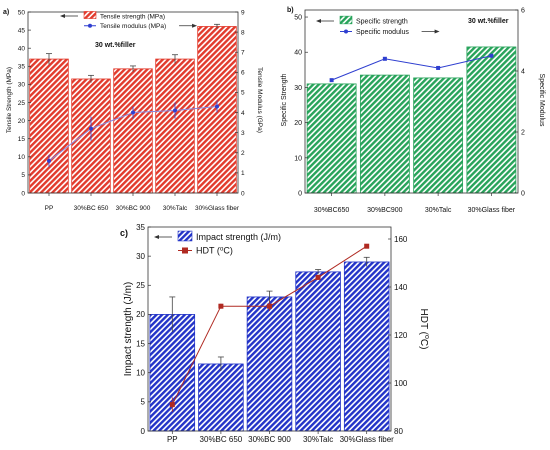  What do you see at coordinates (332, 210) in the screenshot?
I see `x-tick-label-0: 30%BC650` at bounding box center [332, 210].